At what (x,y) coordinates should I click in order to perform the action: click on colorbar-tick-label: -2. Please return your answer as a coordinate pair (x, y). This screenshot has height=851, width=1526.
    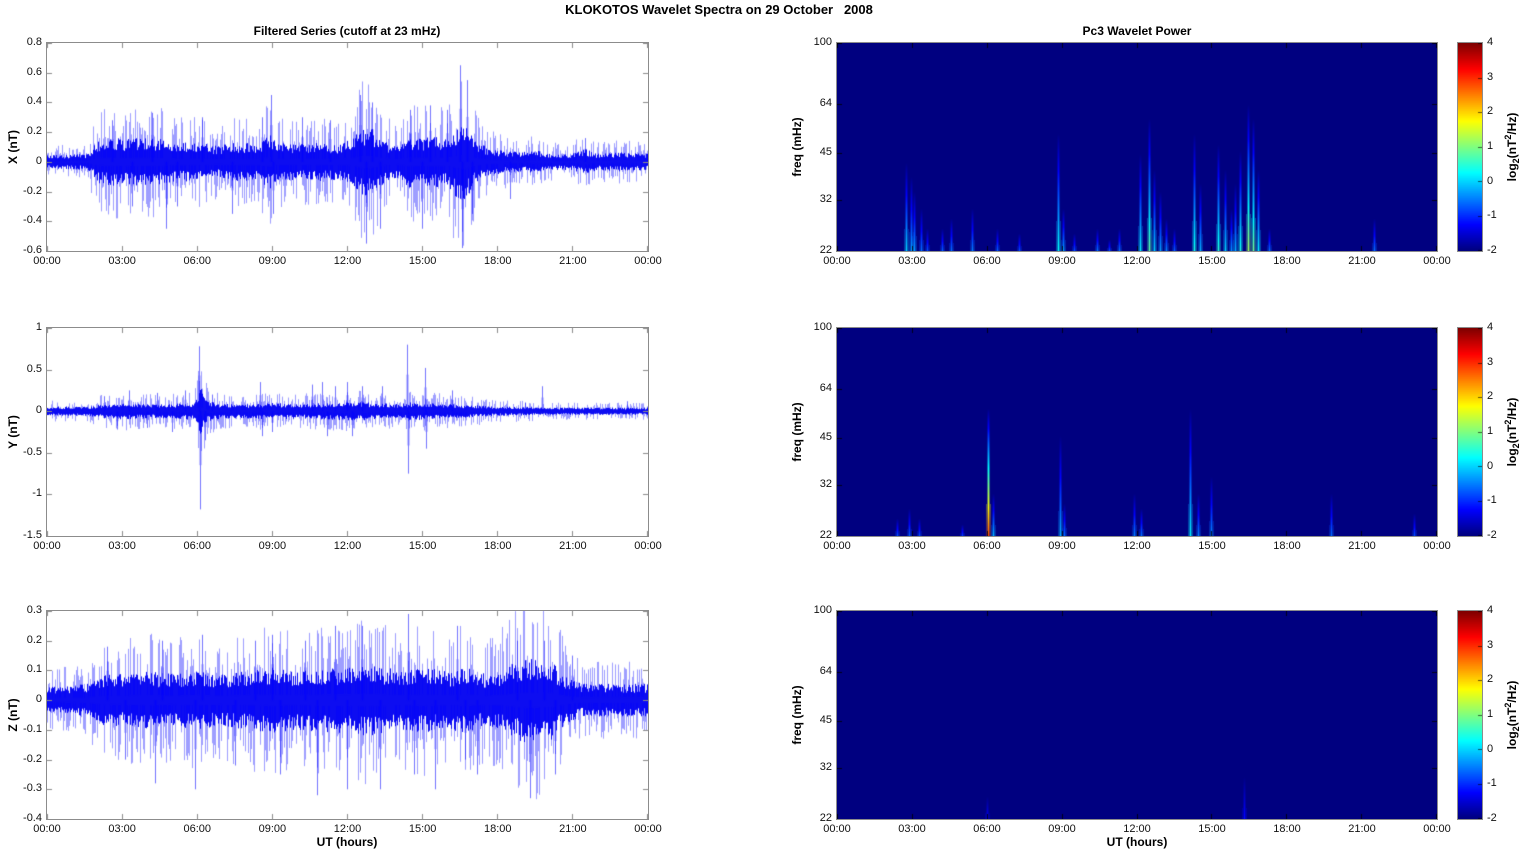
    Looking at the image, I should click on (1492, 535).